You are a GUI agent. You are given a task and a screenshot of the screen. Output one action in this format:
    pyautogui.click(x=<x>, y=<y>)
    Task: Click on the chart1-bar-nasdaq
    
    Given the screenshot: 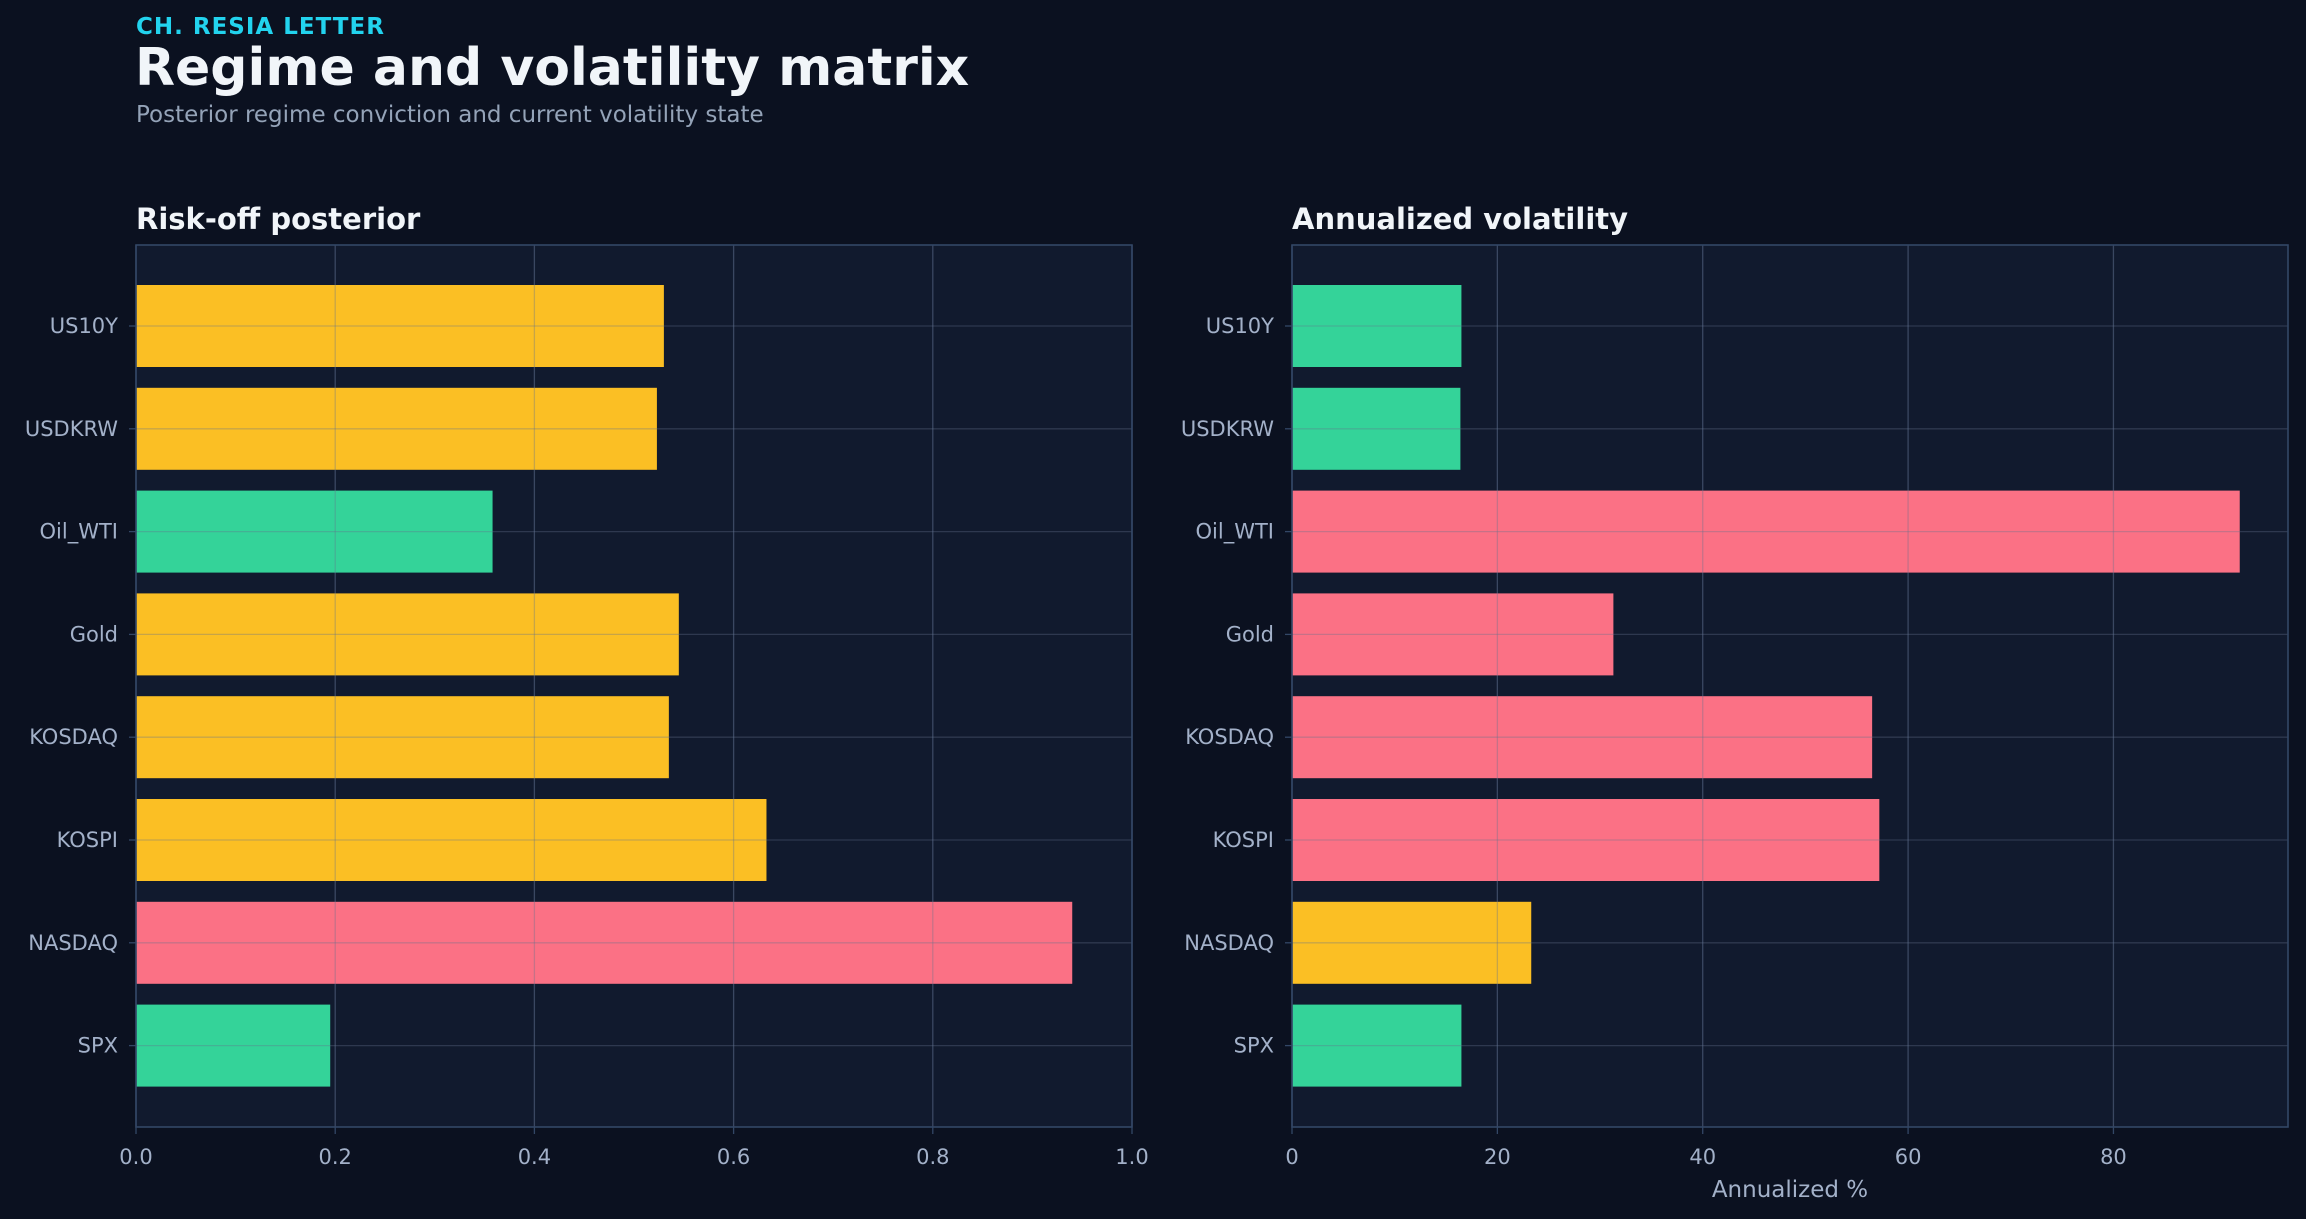 What is the action you would take?
    pyautogui.click(x=604, y=942)
    